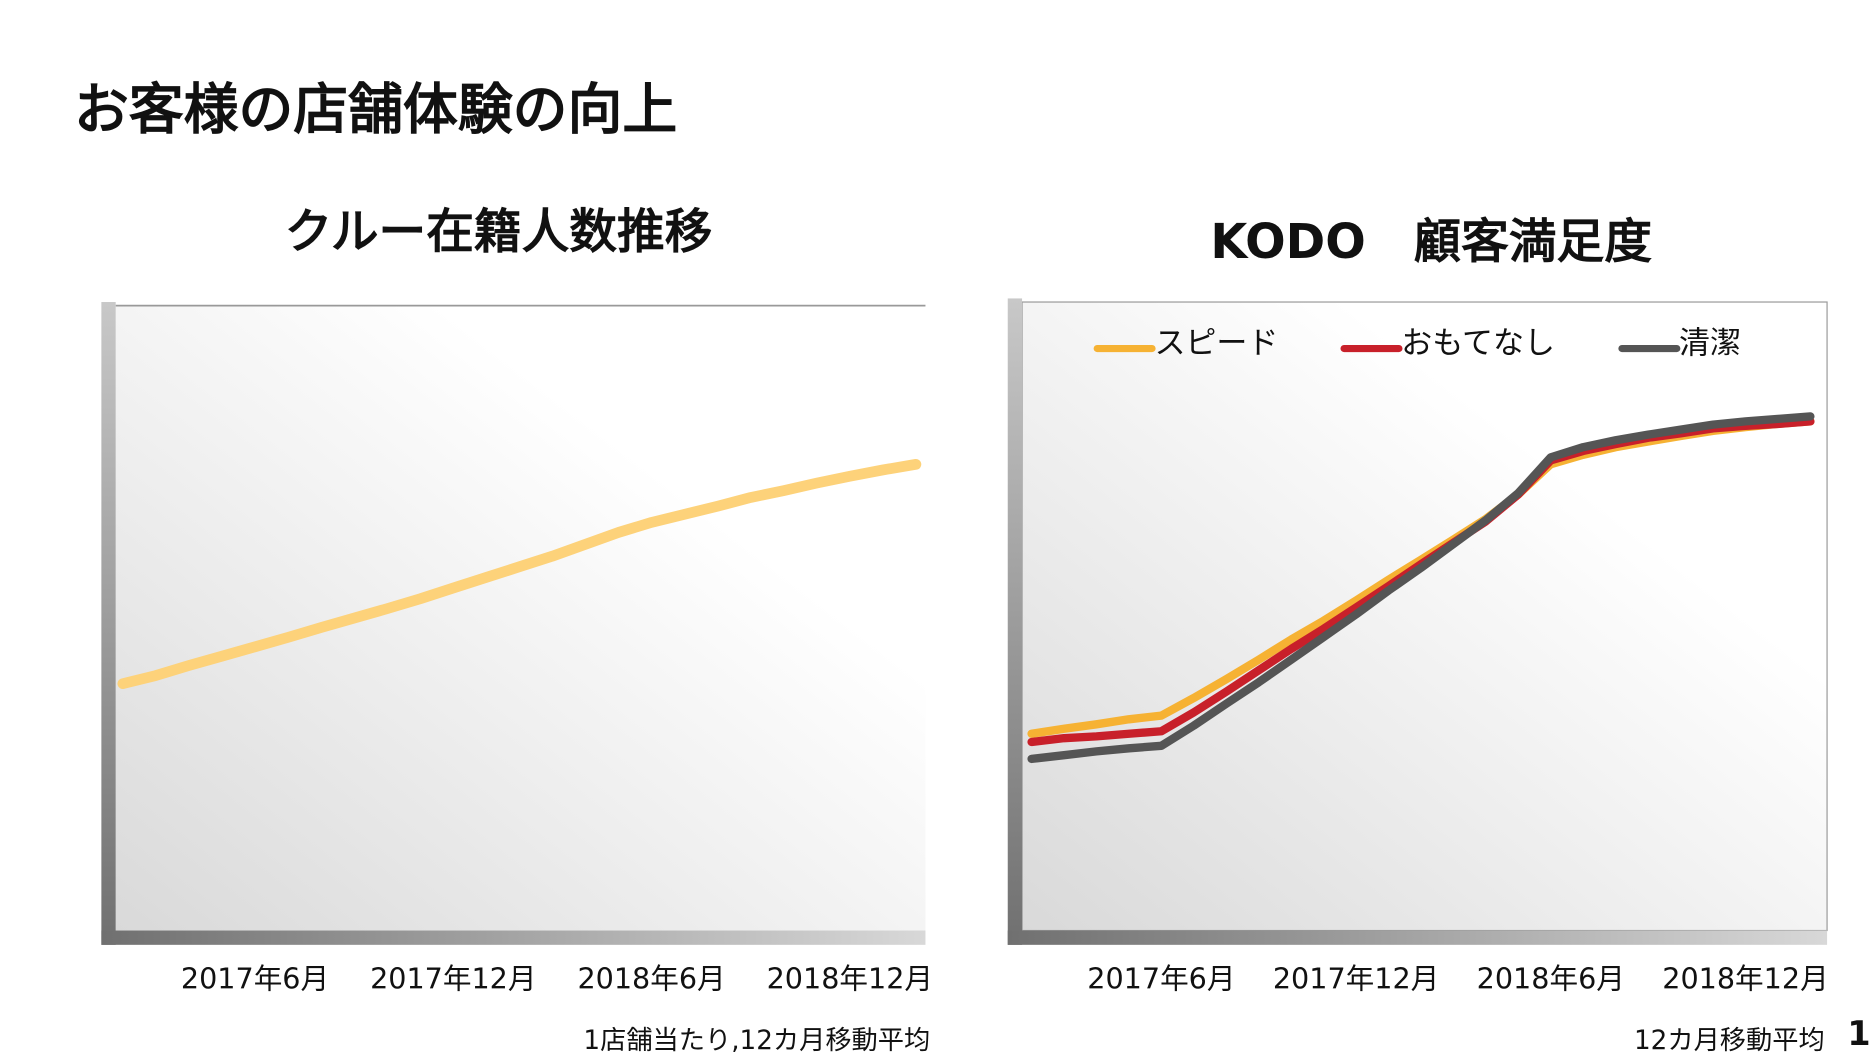 This screenshot has width=1870, height=1062. I want to click on legend-label: スピード, so click(1216, 343).